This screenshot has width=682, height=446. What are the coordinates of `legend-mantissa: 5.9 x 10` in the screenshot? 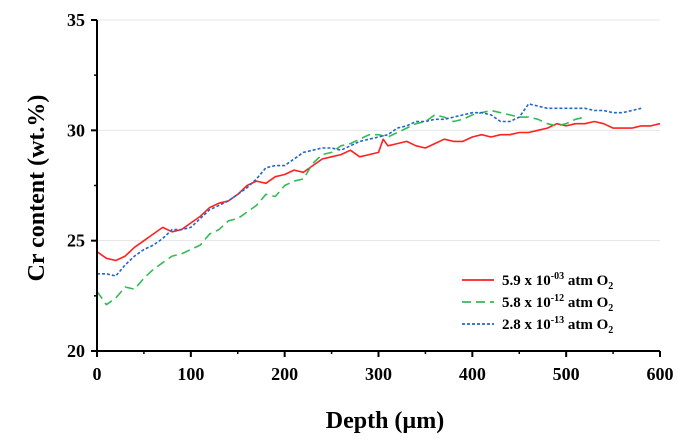 It's located at (526, 281).